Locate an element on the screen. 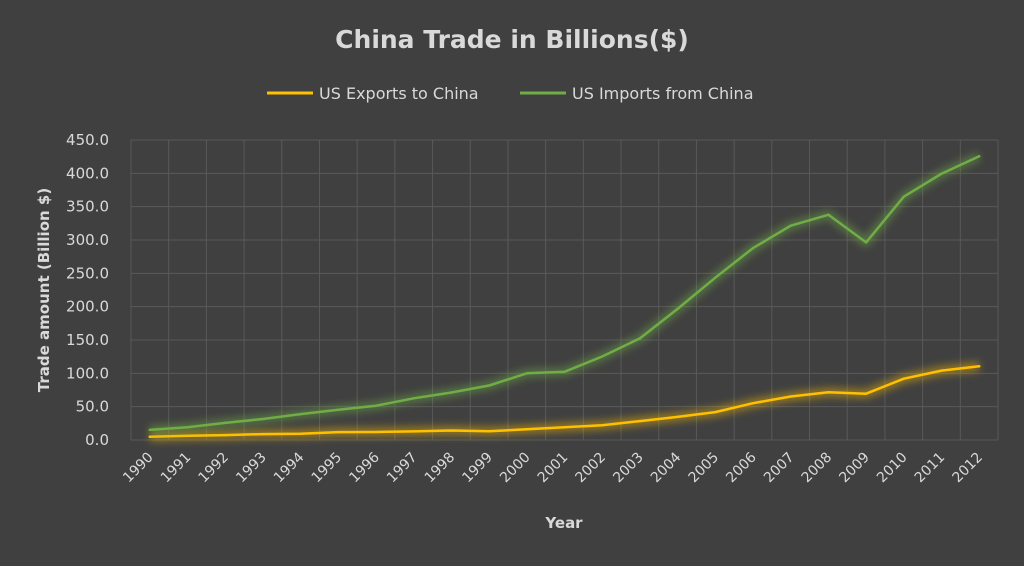 The image size is (1024, 566). x-tick-label: 2003 is located at coordinates (628, 468).